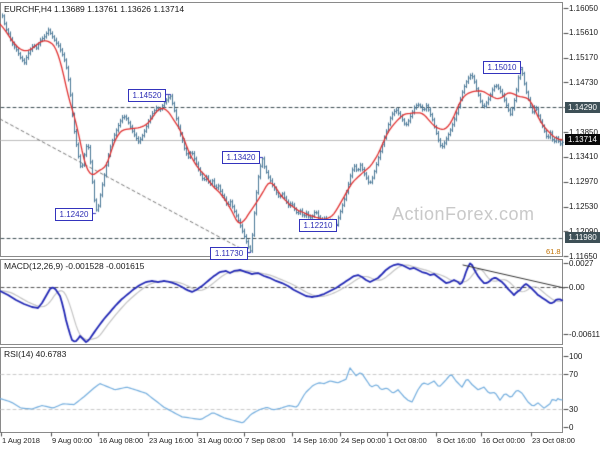  Describe the element at coordinates (147, 95) in the screenshot. I see `price-flag: 1.14520` at that location.